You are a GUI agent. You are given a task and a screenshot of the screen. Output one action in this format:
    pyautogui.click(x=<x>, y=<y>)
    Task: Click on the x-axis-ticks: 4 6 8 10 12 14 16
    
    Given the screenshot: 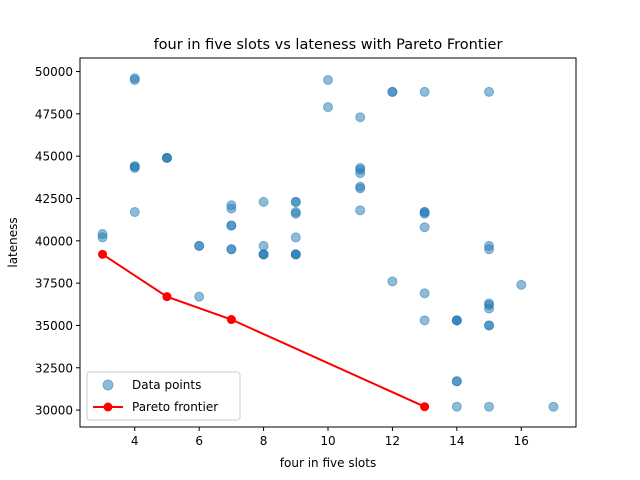 What is the action you would take?
    pyautogui.click(x=330, y=437)
    